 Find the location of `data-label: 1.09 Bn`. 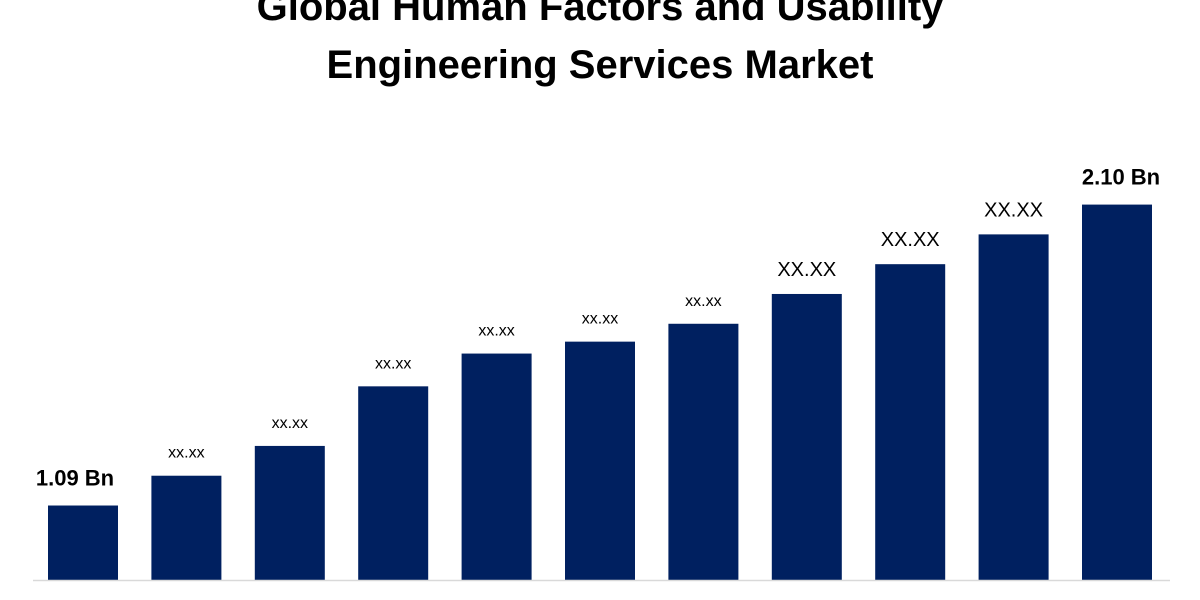

data-label: 1.09 Bn is located at coordinates (75, 478).